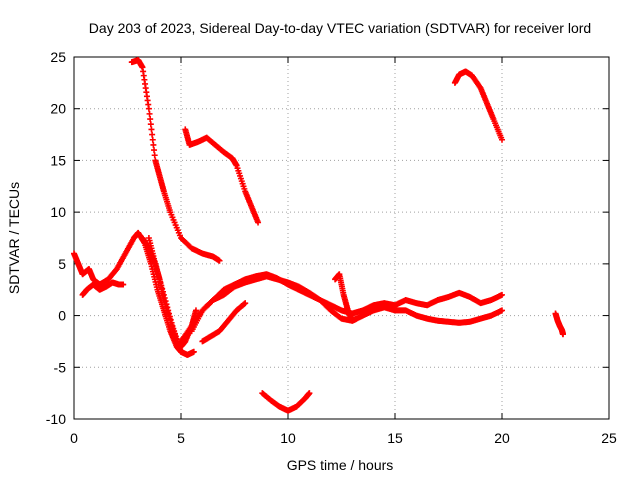 This screenshot has width=640, height=480. I want to click on y-tick-label: -10, so click(56, 419).